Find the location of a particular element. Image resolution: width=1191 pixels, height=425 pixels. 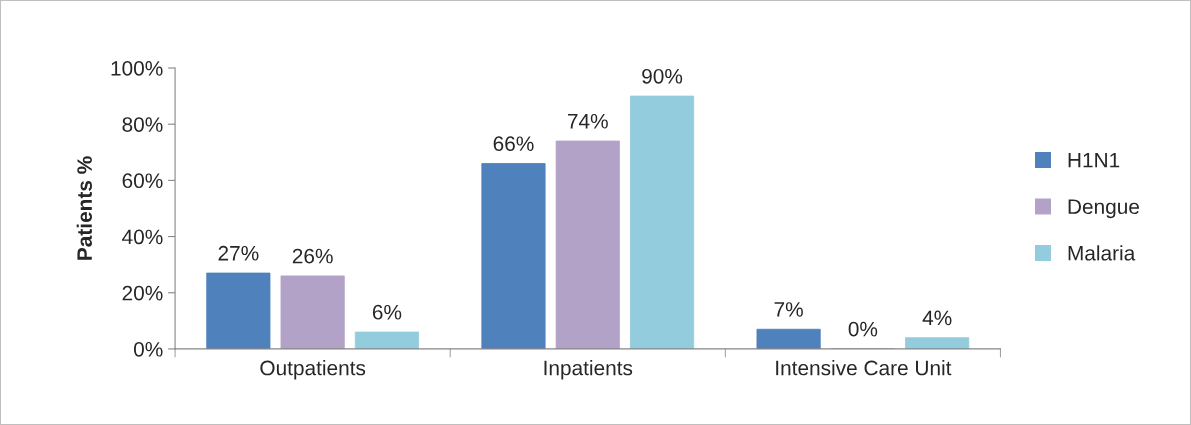

legend-label: Dengue is located at coordinates (1103, 209).